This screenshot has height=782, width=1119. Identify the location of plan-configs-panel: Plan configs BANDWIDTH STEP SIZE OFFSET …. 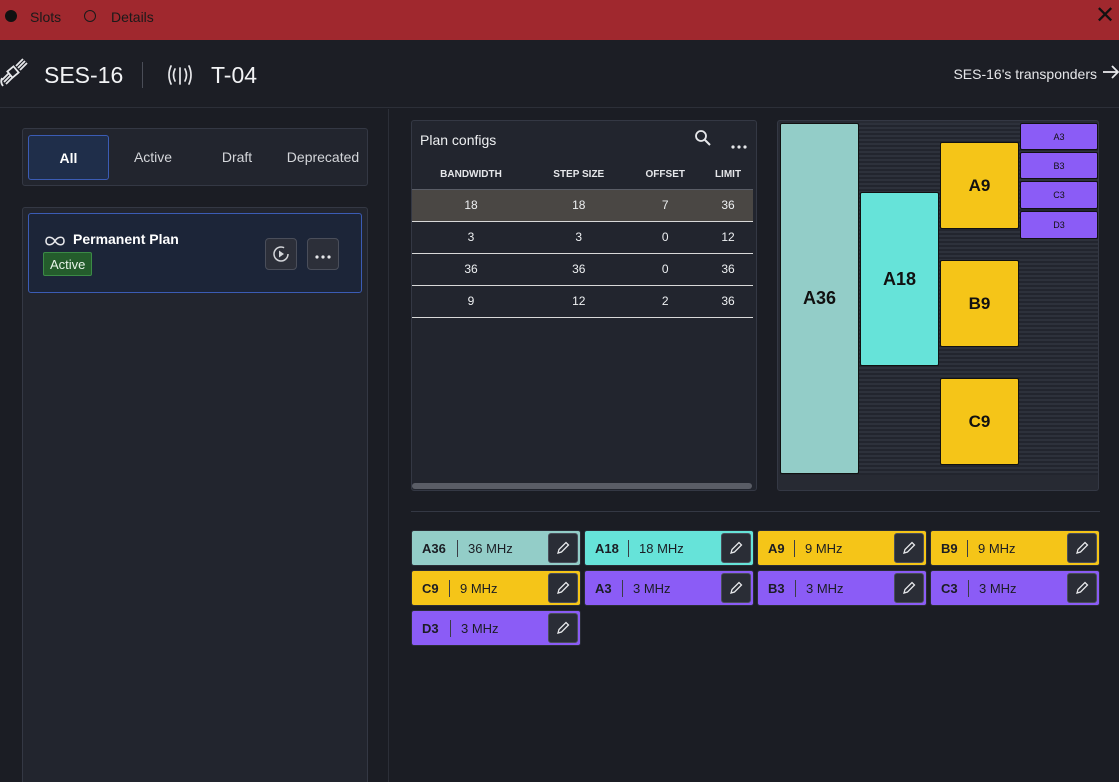
(584, 305).